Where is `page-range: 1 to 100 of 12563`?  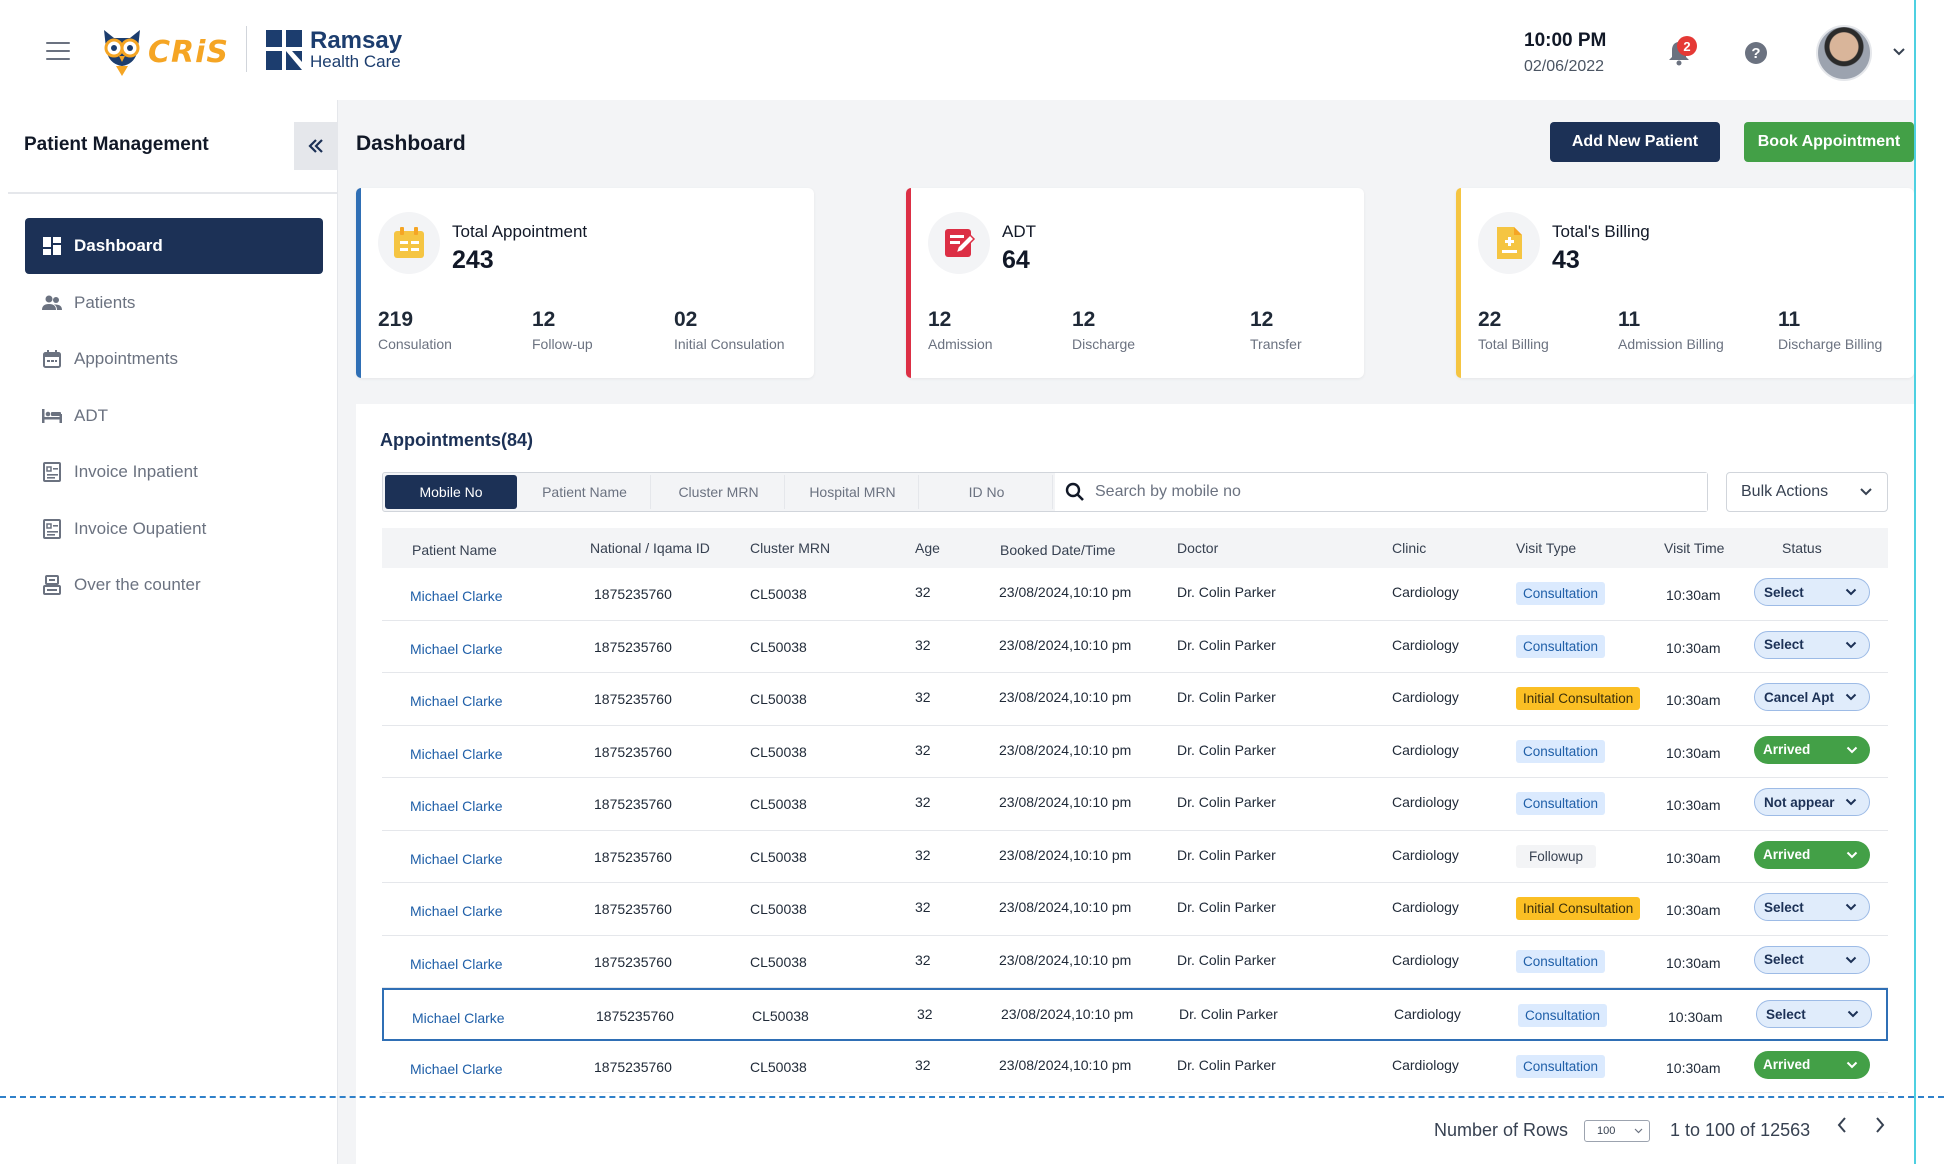
page-range: 1 to 100 of 12563 is located at coordinates (1740, 1130).